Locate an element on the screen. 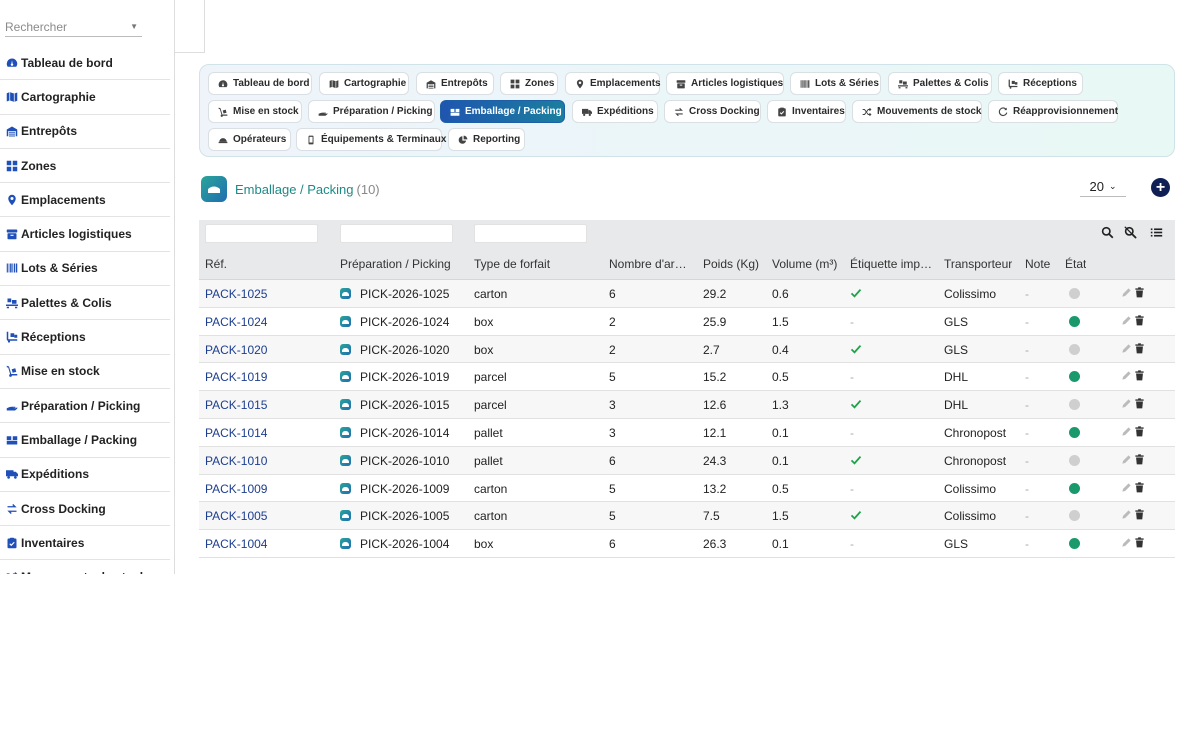 This screenshot has height=743, width=1200. pack-ref-link: PACK-1024 is located at coordinates (236, 321).